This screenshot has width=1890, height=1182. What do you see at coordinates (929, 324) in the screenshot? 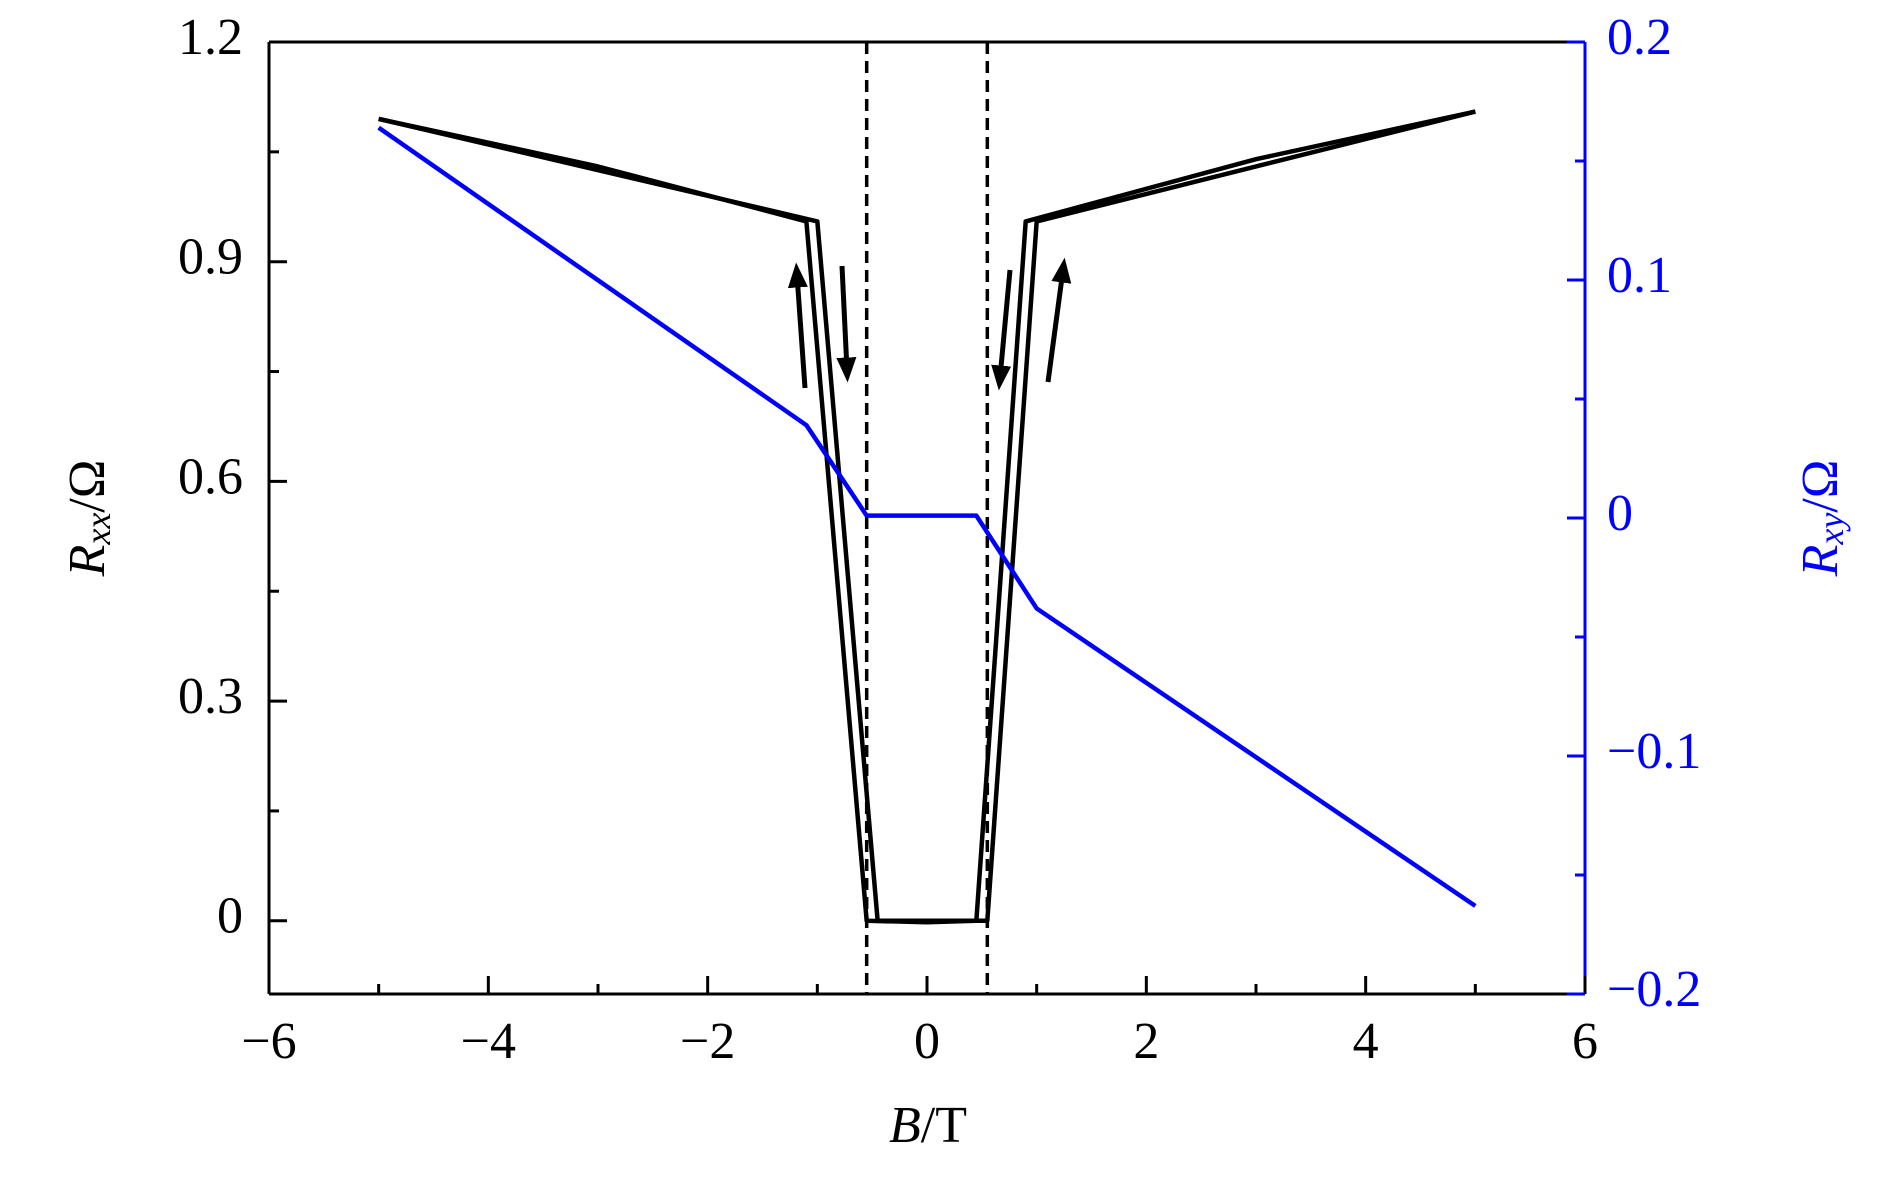
I see `sweep-arrows` at bounding box center [929, 324].